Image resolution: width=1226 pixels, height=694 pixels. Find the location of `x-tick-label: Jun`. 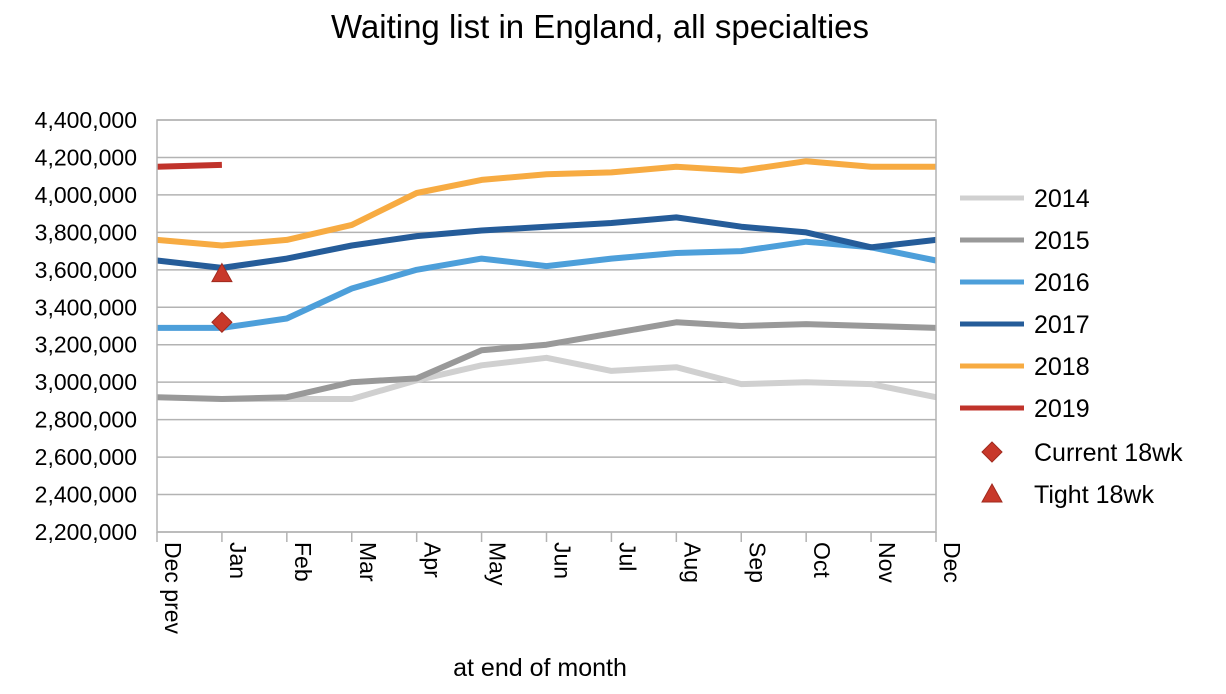

x-tick-label: Jun is located at coordinates (563, 560).